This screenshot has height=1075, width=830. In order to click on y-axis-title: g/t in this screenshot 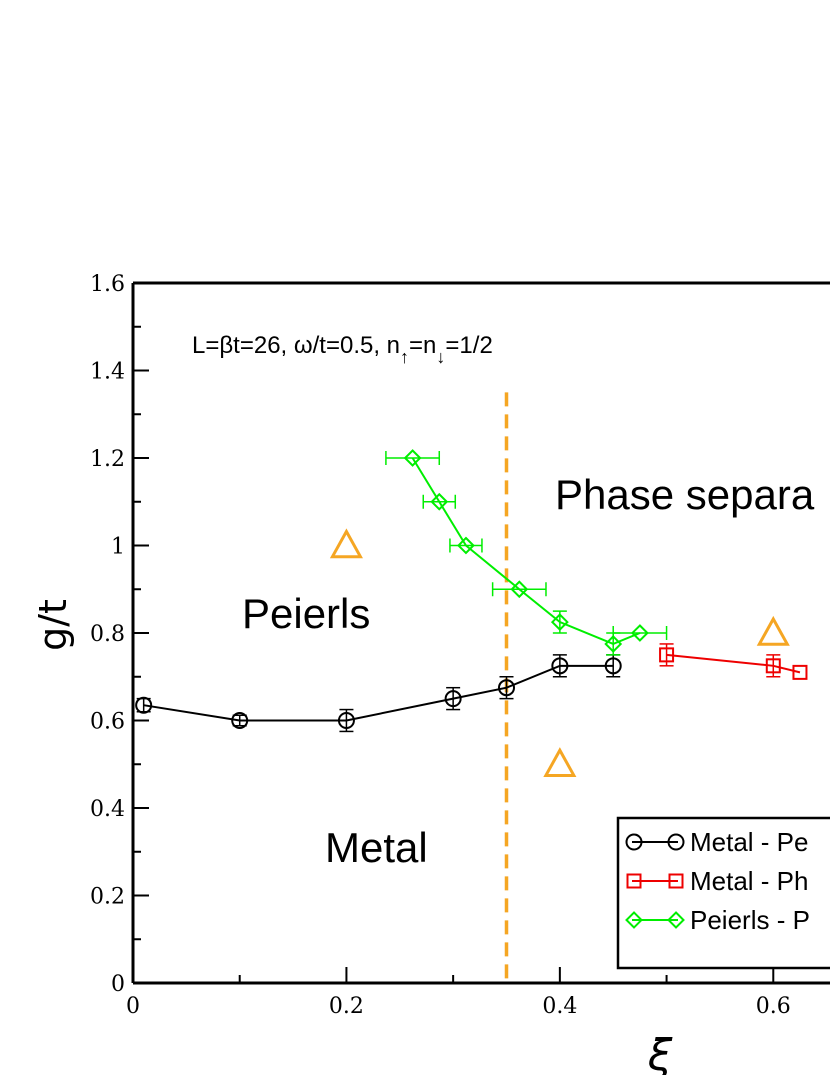, I will do `click(53, 625)`.